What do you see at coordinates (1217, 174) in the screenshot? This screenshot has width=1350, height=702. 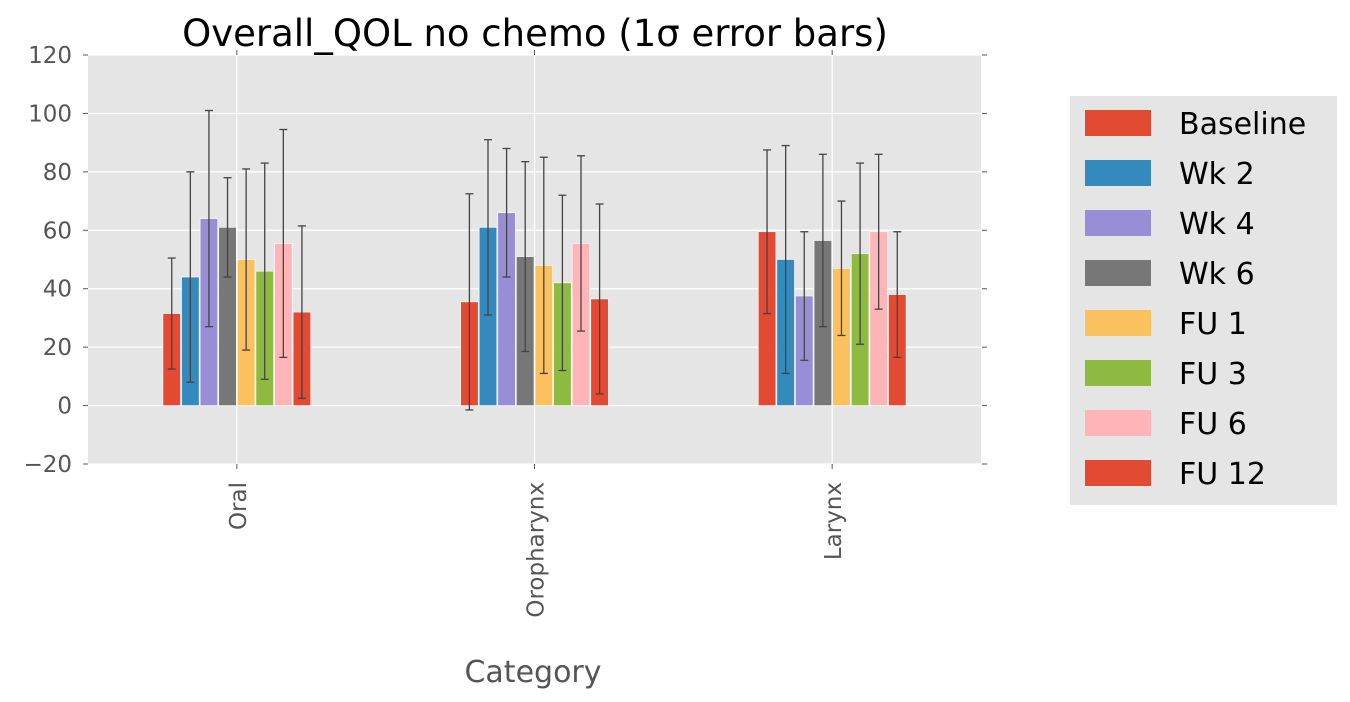 I see `legend-label: Wk 2` at bounding box center [1217, 174].